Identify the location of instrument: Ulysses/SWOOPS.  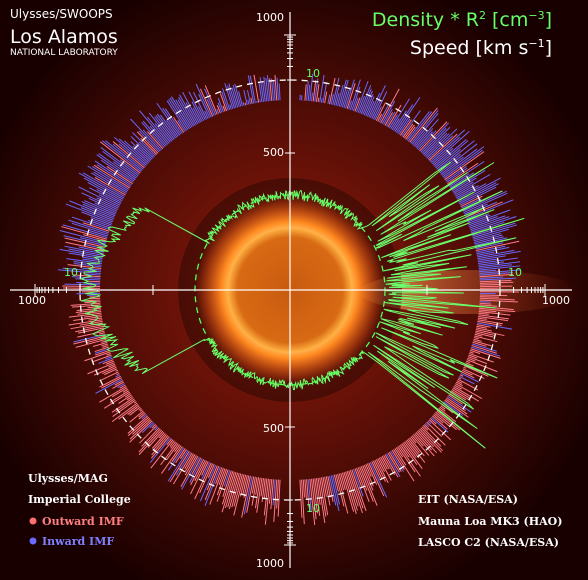
(61, 14).